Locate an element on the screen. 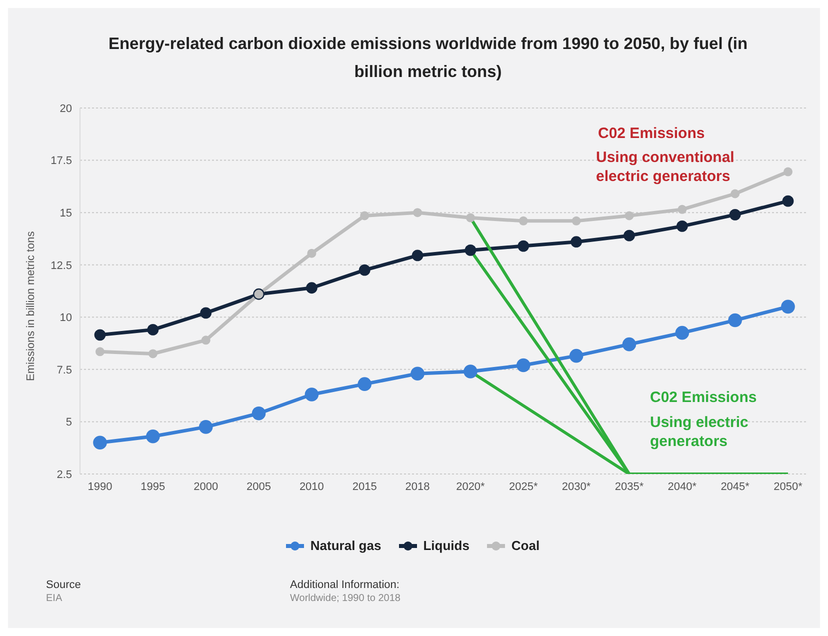 The width and height of the screenshot is (828, 636). x-tick-label: 2045* is located at coordinates (735, 486).